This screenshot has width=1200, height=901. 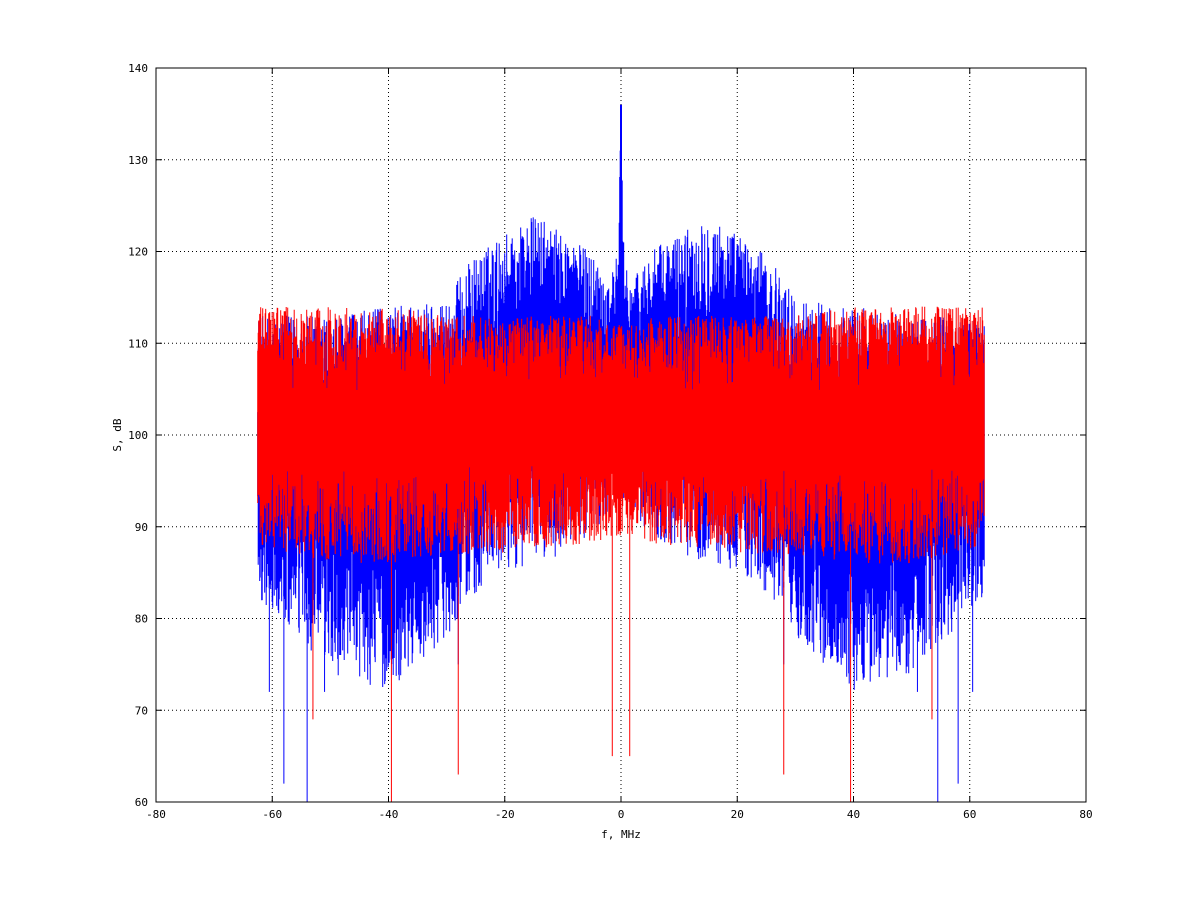 What do you see at coordinates (272, 814) in the screenshot?
I see `x-tick-label: -60` at bounding box center [272, 814].